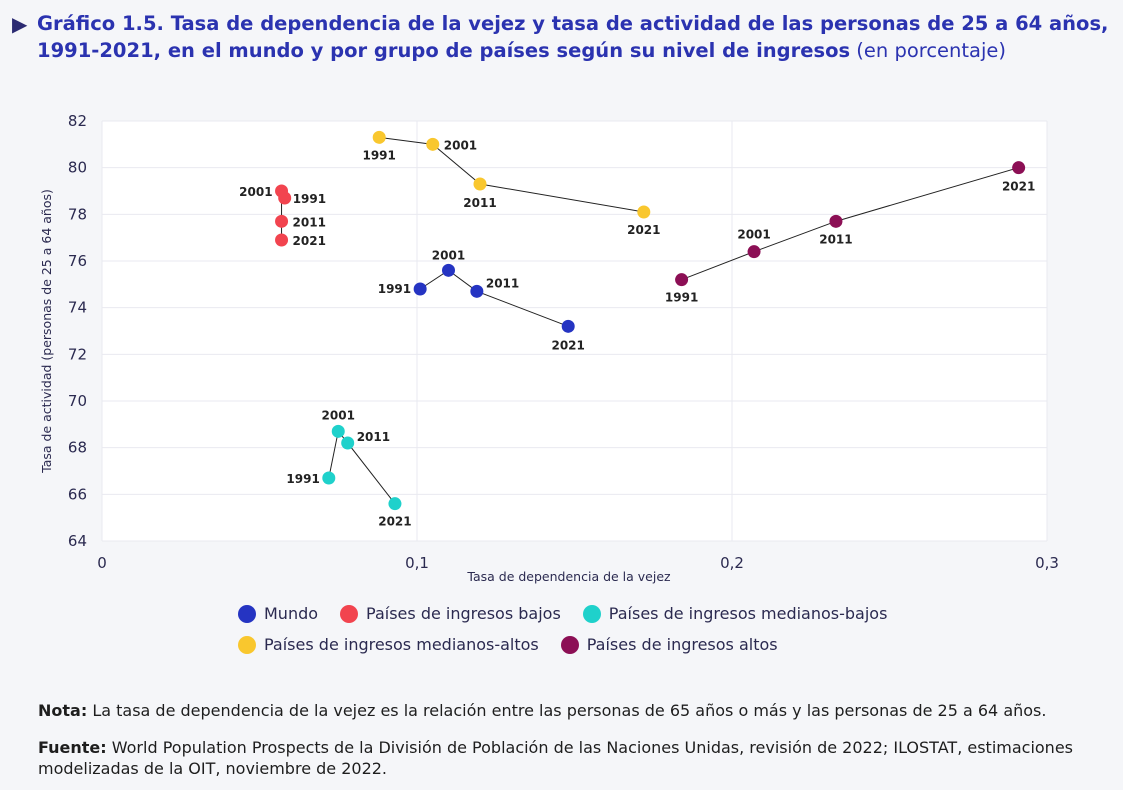 Image resolution: width=1123 pixels, height=790 pixels. Describe the element at coordinates (20, 24) in the screenshot. I see `title-arrow-icon: ▶` at that location.